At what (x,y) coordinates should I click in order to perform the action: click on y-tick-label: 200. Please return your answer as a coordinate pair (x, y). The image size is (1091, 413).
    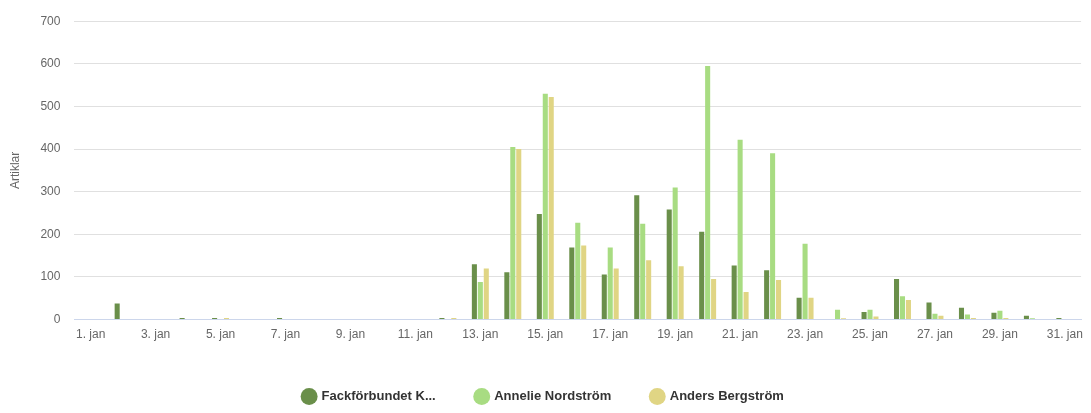
    Looking at the image, I should click on (50, 233).